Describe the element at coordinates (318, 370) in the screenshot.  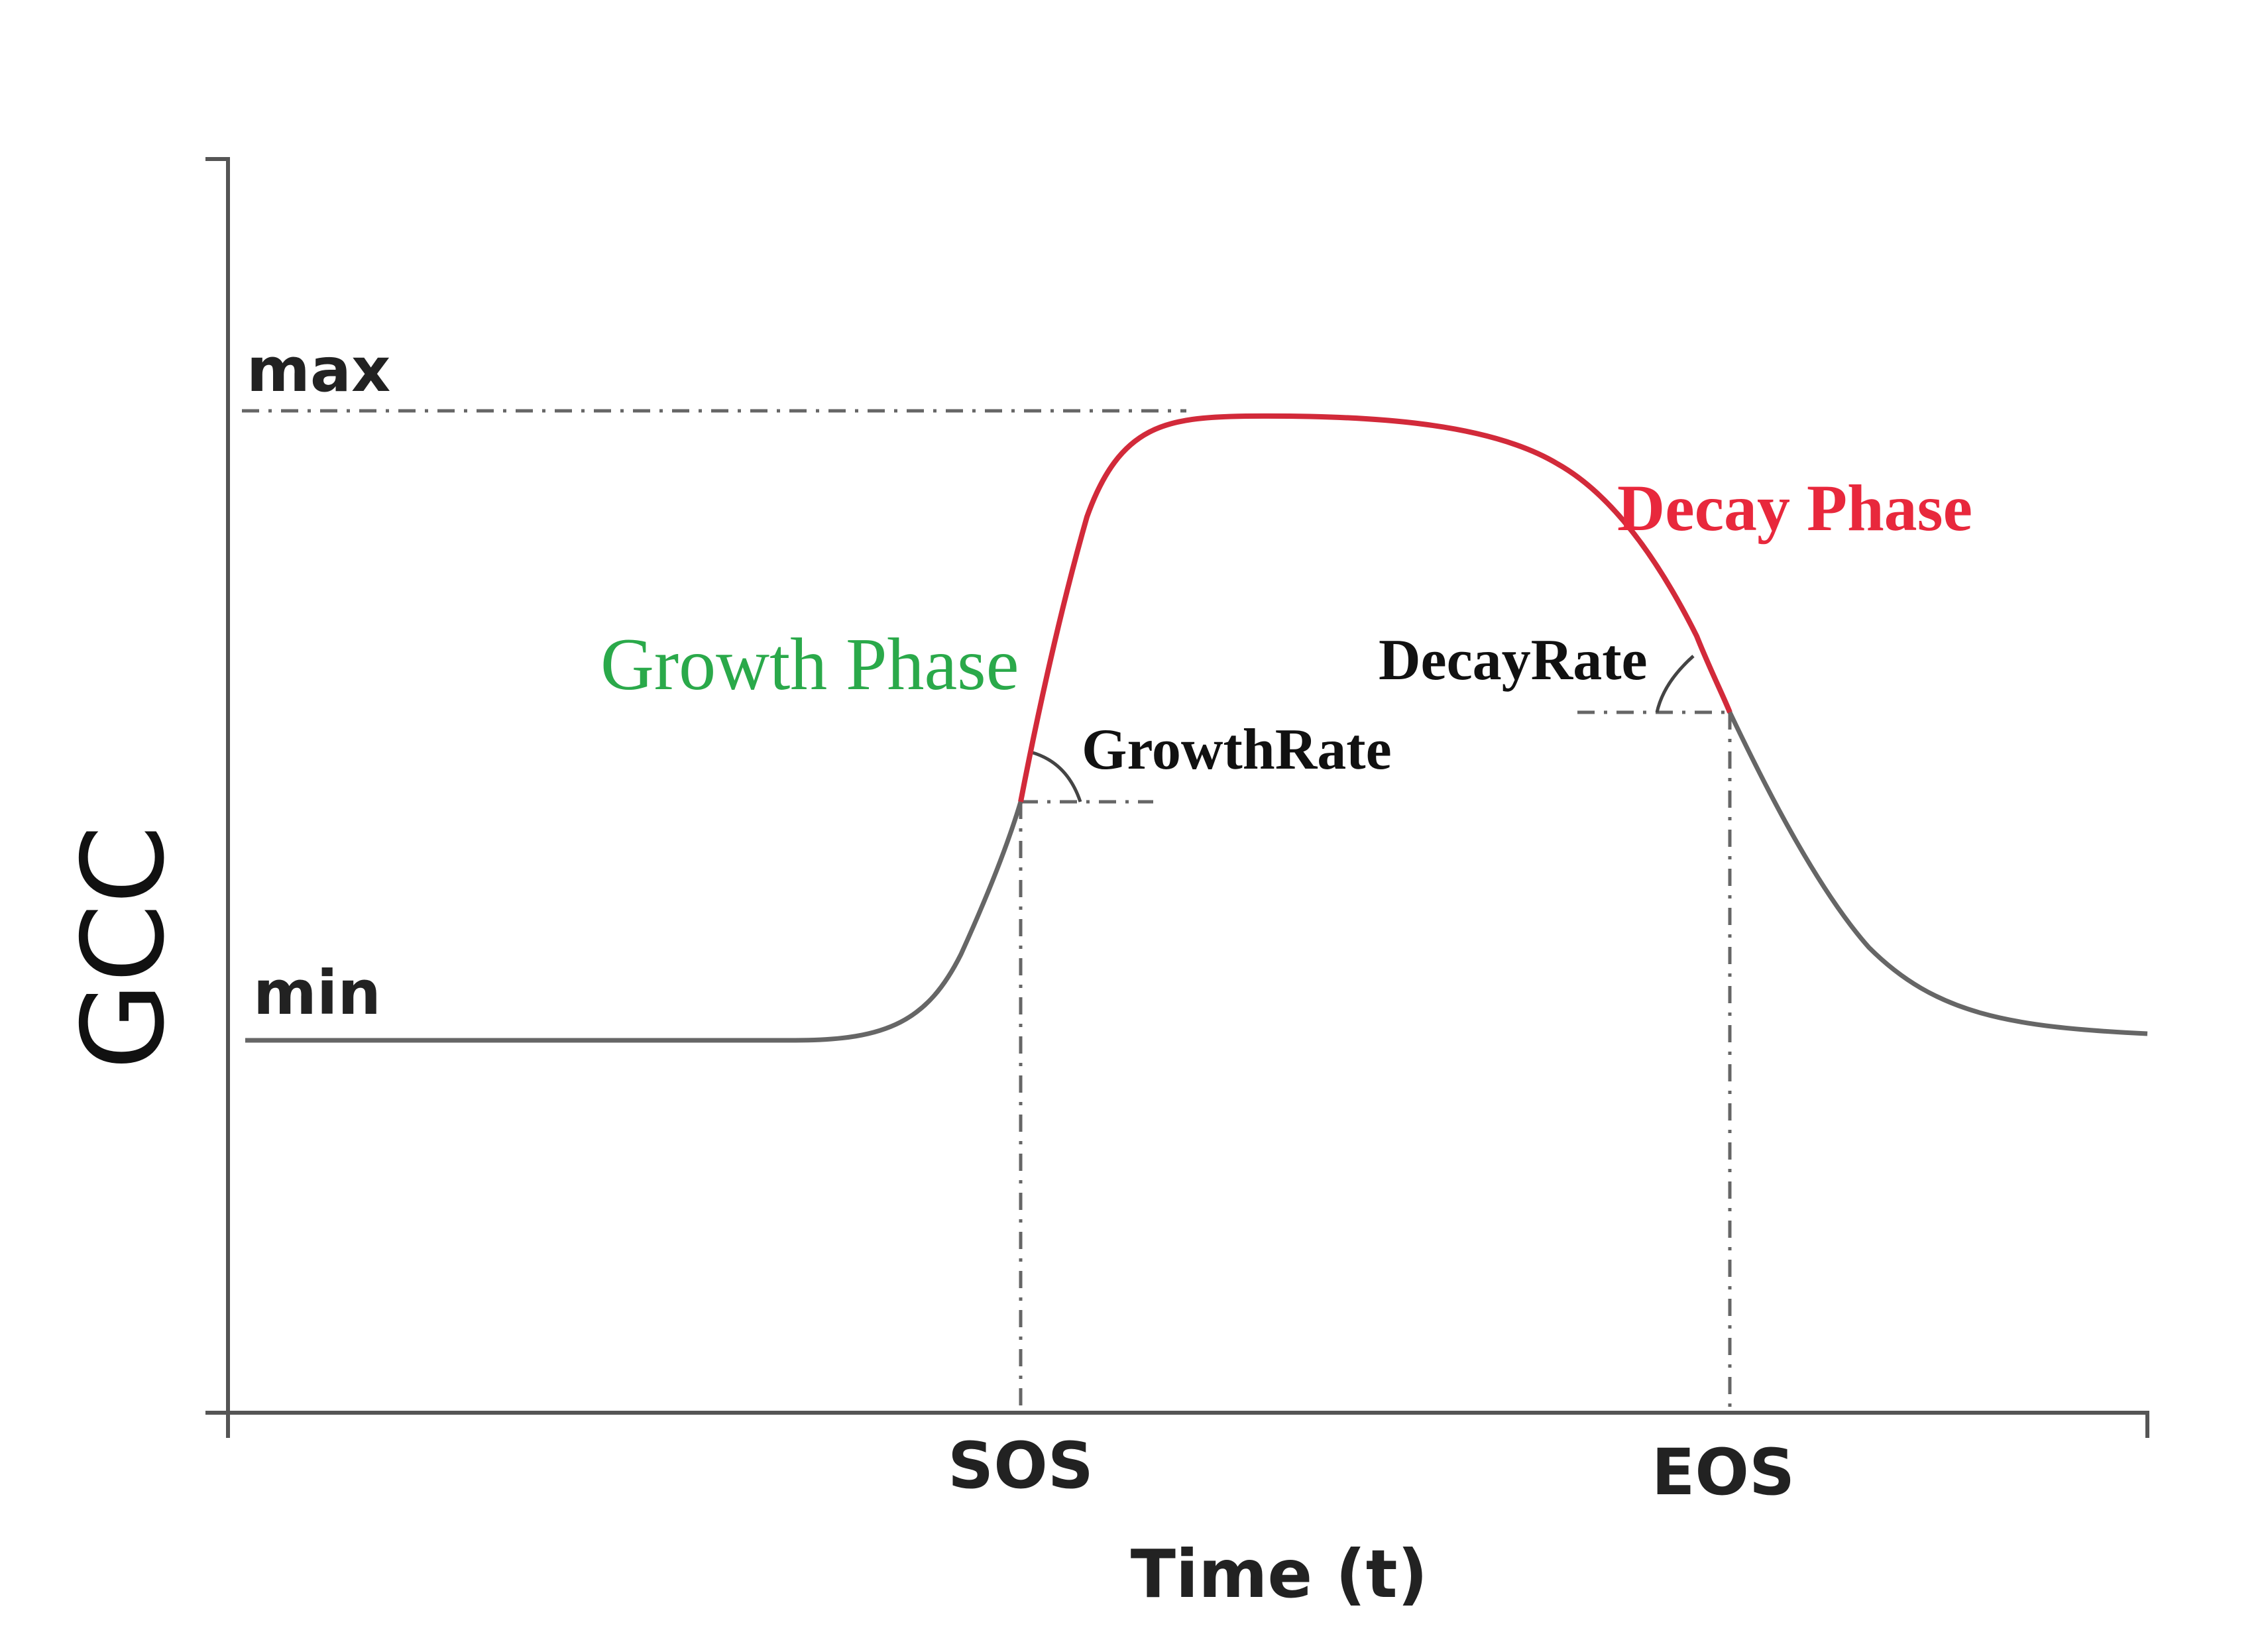
I see `max-label: max` at that location.